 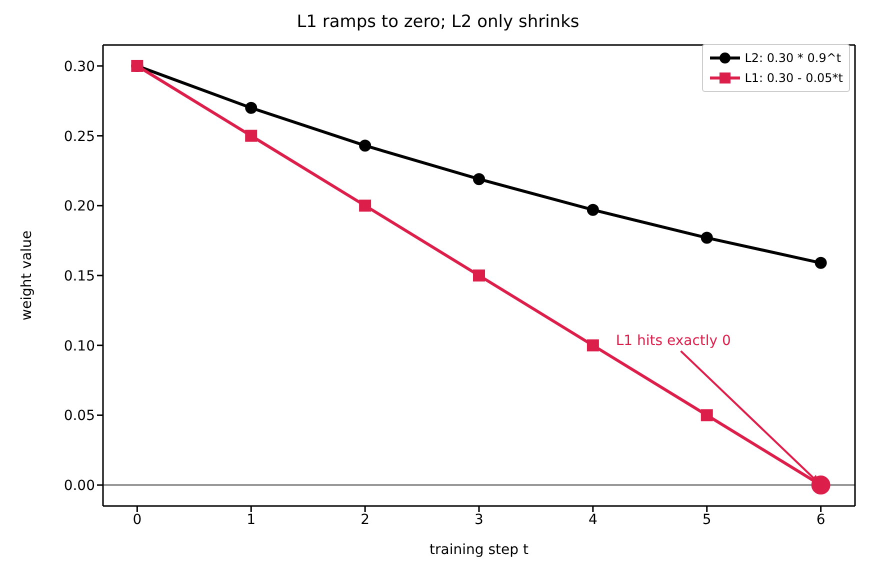 What do you see at coordinates (26, 275) in the screenshot?
I see `y-axis-title: weight value` at bounding box center [26, 275].